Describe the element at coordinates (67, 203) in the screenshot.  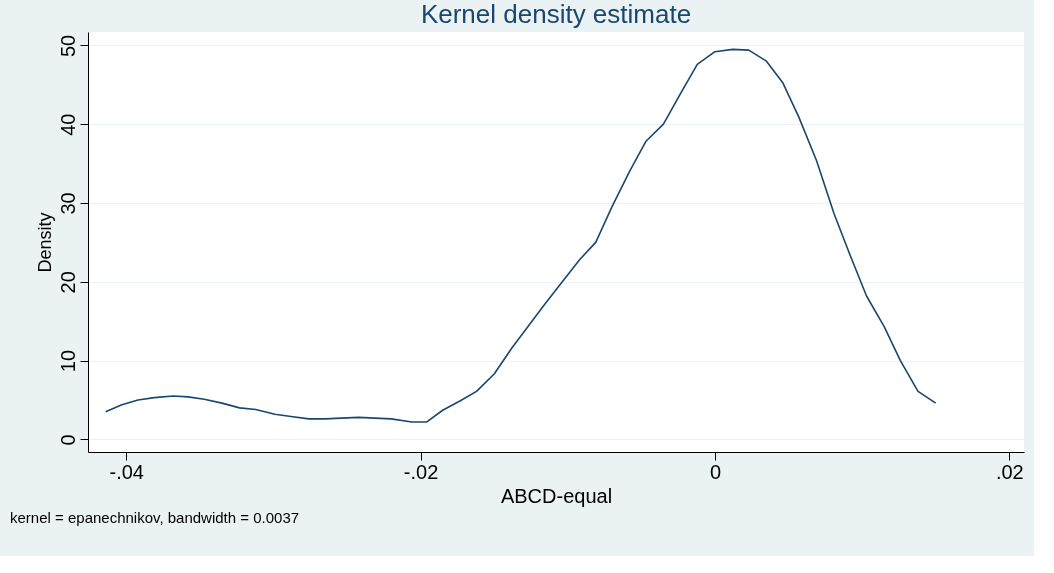
I see `y-tick-label: 30` at that location.